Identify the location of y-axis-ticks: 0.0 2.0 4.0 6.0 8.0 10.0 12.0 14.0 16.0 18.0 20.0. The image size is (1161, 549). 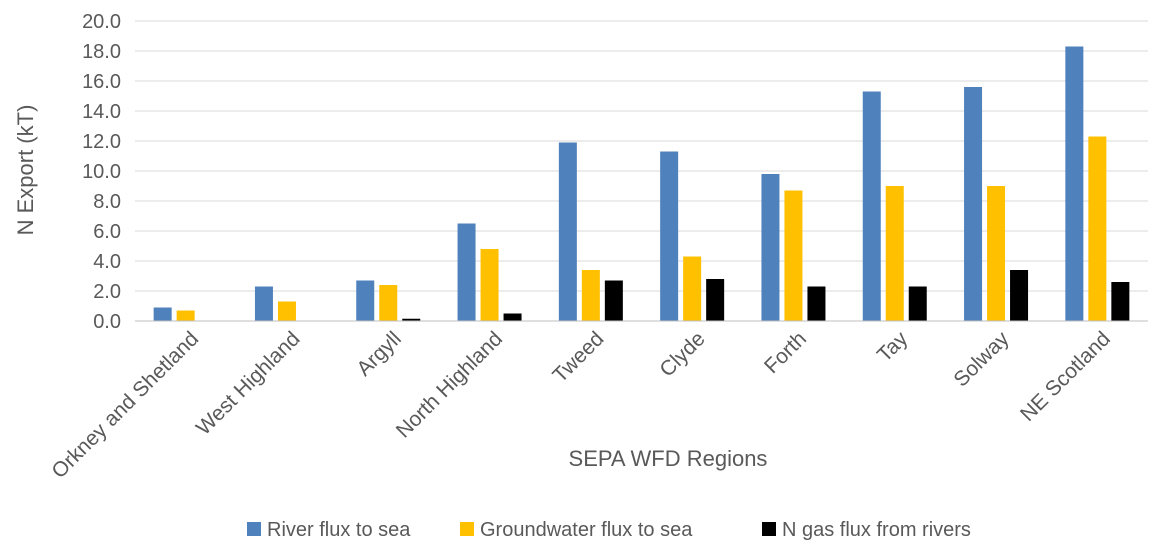
(101, 172).